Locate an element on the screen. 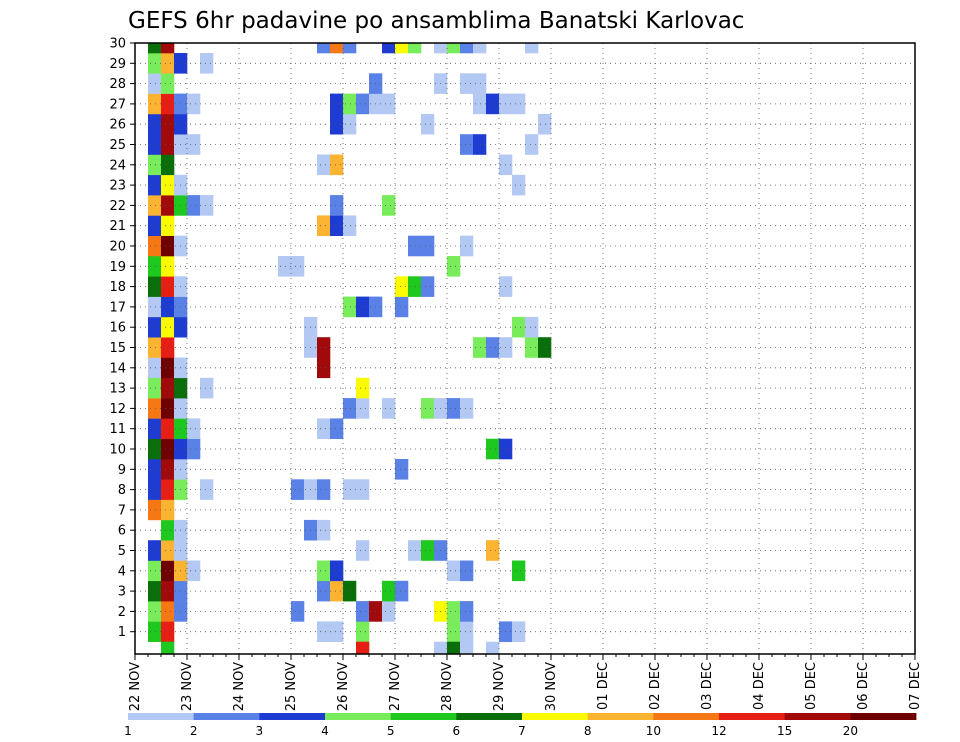 The width and height of the screenshot is (960, 742). x-tick-label: 29 NOV is located at coordinates (499, 686).